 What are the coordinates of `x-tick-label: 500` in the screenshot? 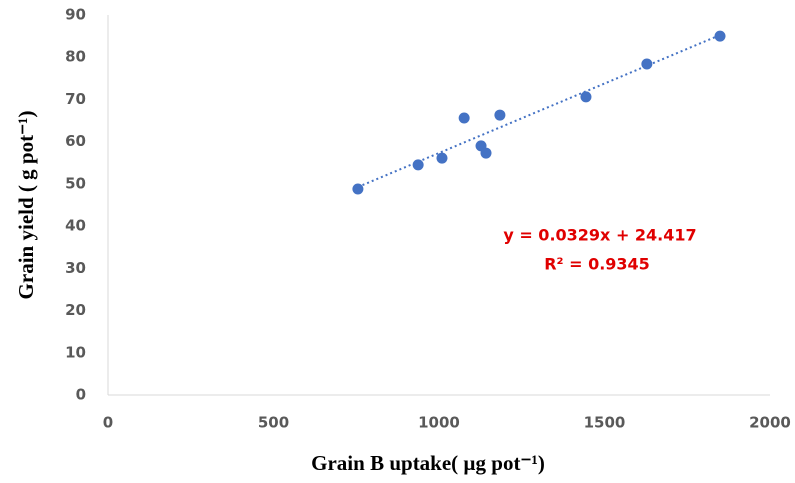 It's located at (273, 423).